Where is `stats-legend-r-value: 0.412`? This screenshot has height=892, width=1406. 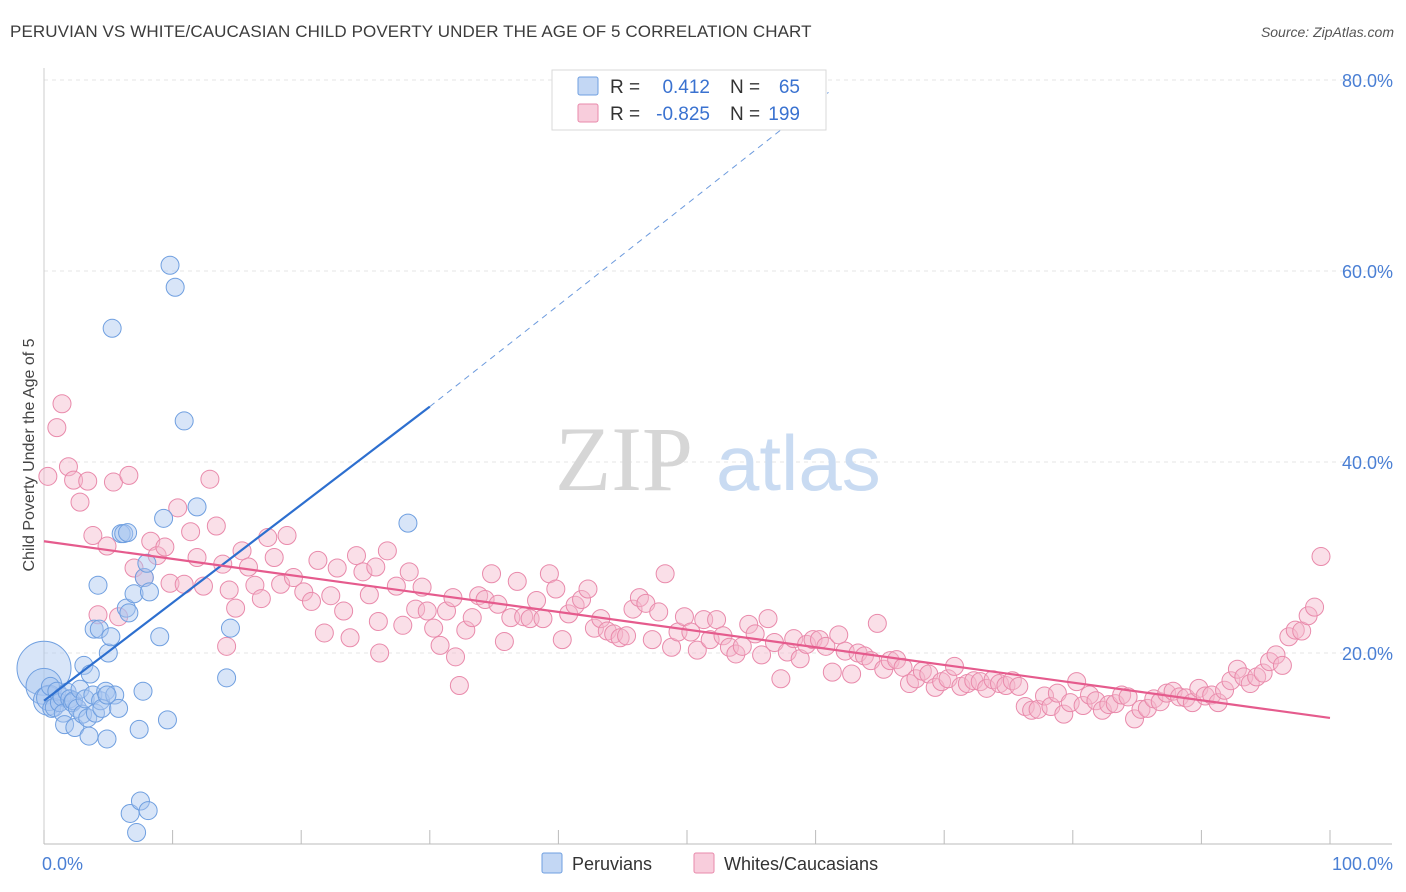
stats-legend-r-value: 0.412 is located at coordinates (686, 87).